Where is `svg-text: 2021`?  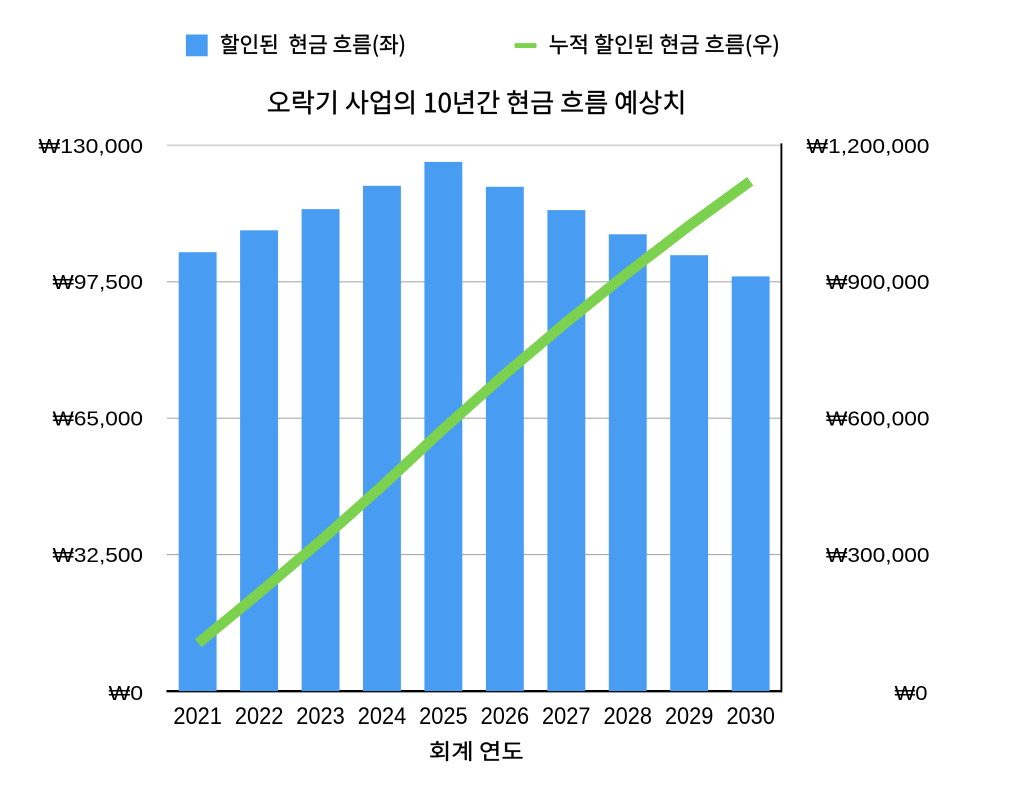 svg-text: 2021 is located at coordinates (197, 716).